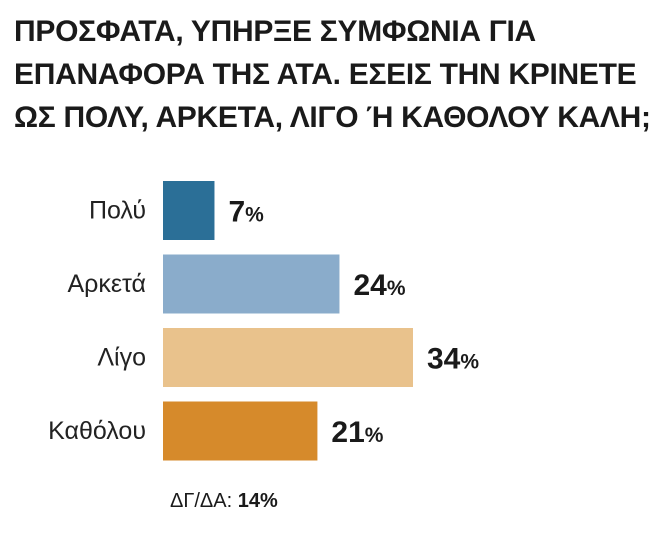  What do you see at coordinates (357, 432) in the screenshot?
I see `value-label-4: 21%` at bounding box center [357, 432].